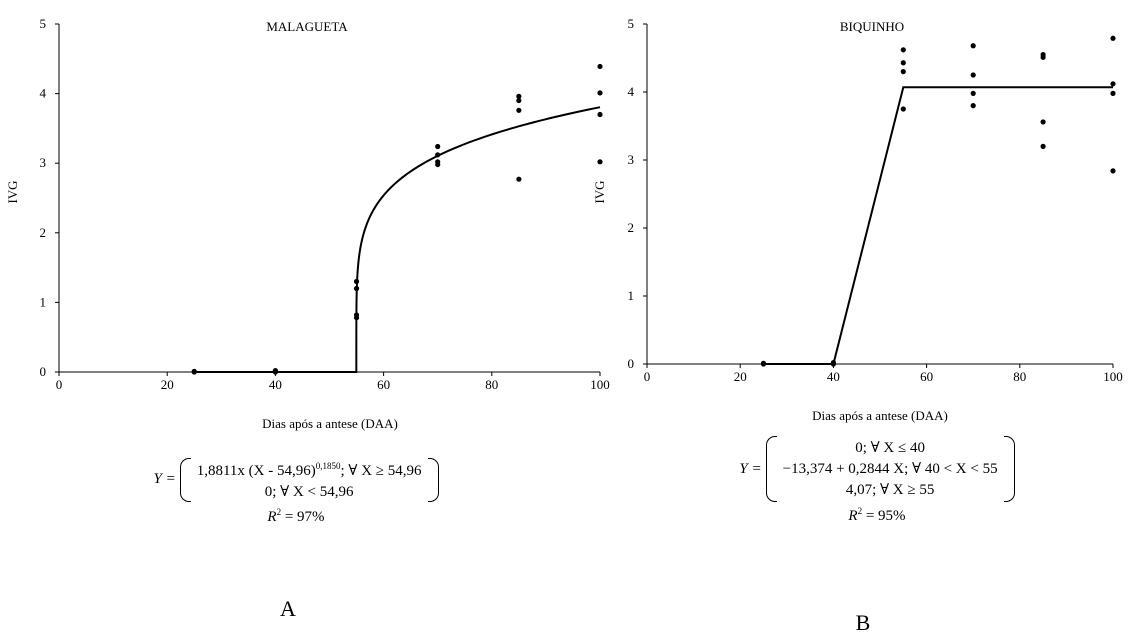 The width and height of the screenshot is (1129, 641). Describe the element at coordinates (275, 384) in the screenshot. I see `x-tick-label-a: 40` at that location.